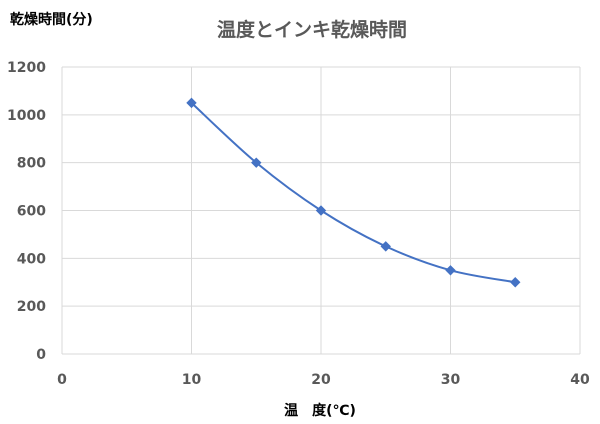  I want to click on y-tick-label: 600, so click(31, 212).